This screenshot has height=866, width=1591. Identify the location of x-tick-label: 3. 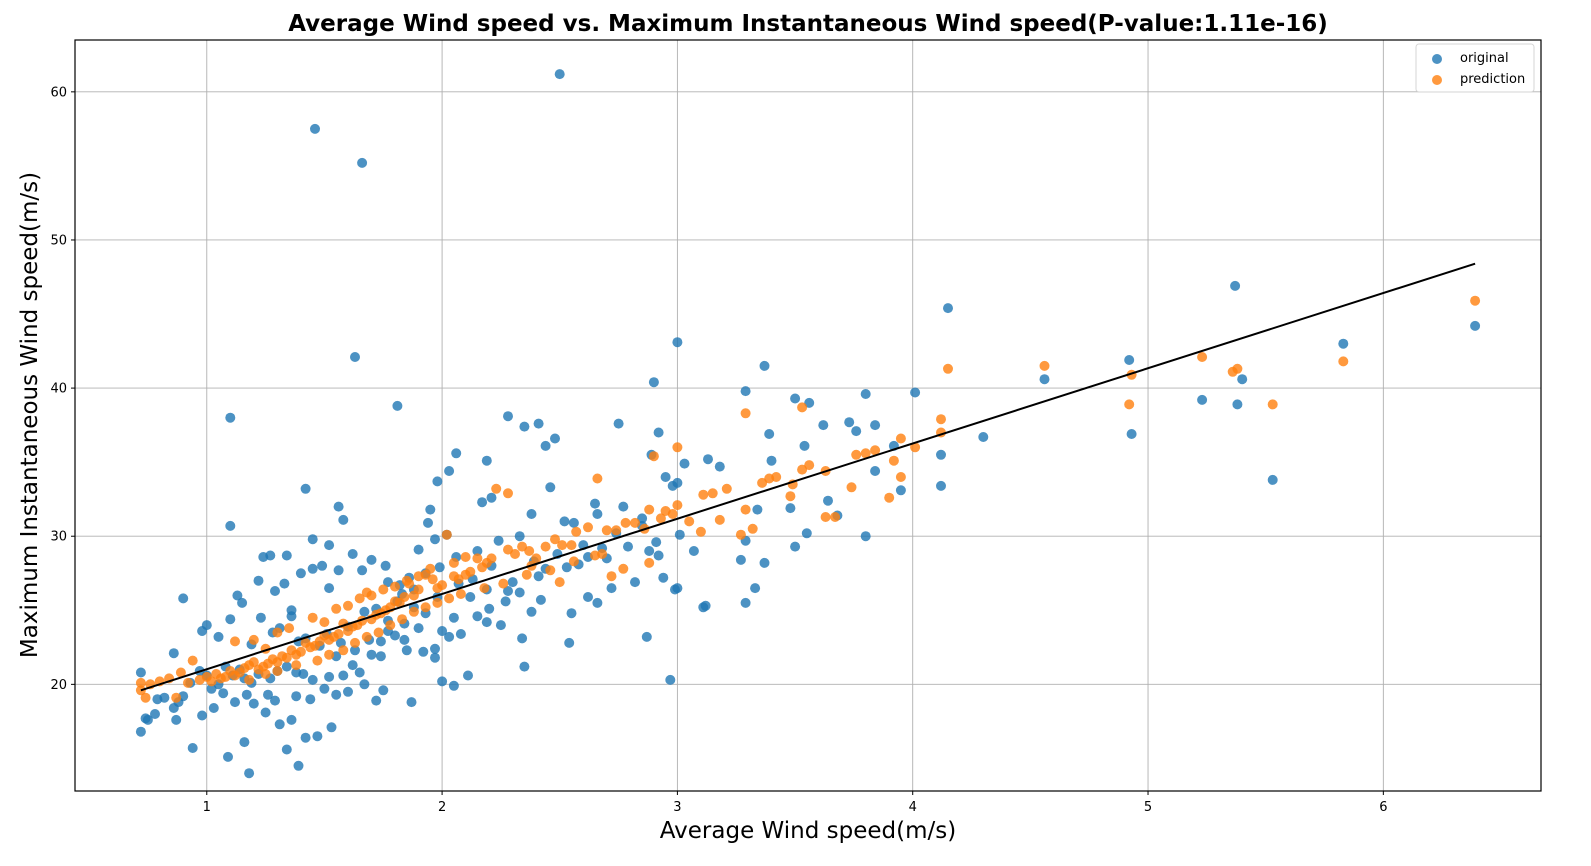
(677, 807).